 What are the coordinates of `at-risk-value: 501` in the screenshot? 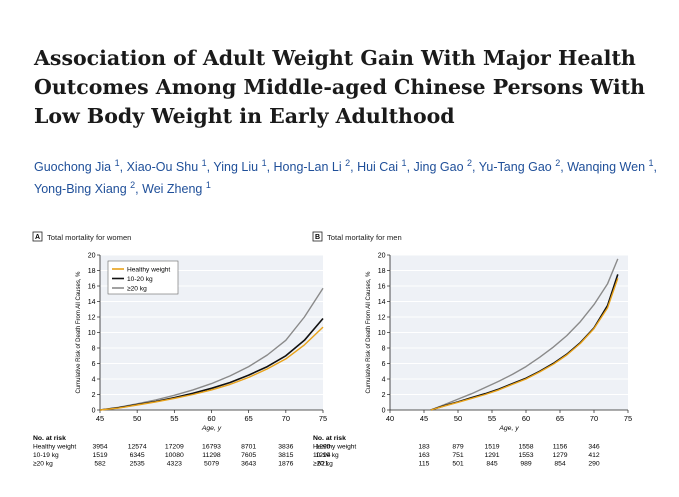 It's located at (458, 464).